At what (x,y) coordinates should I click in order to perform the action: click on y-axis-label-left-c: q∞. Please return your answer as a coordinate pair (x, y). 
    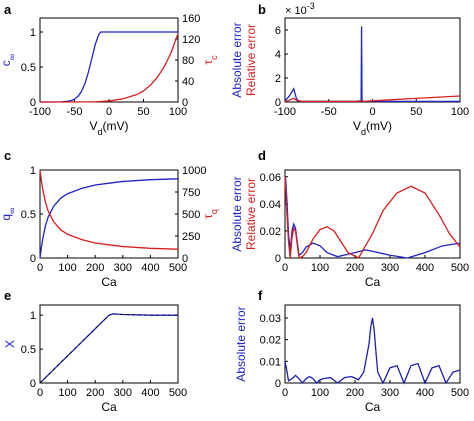
    Looking at the image, I should click on (8, 213).